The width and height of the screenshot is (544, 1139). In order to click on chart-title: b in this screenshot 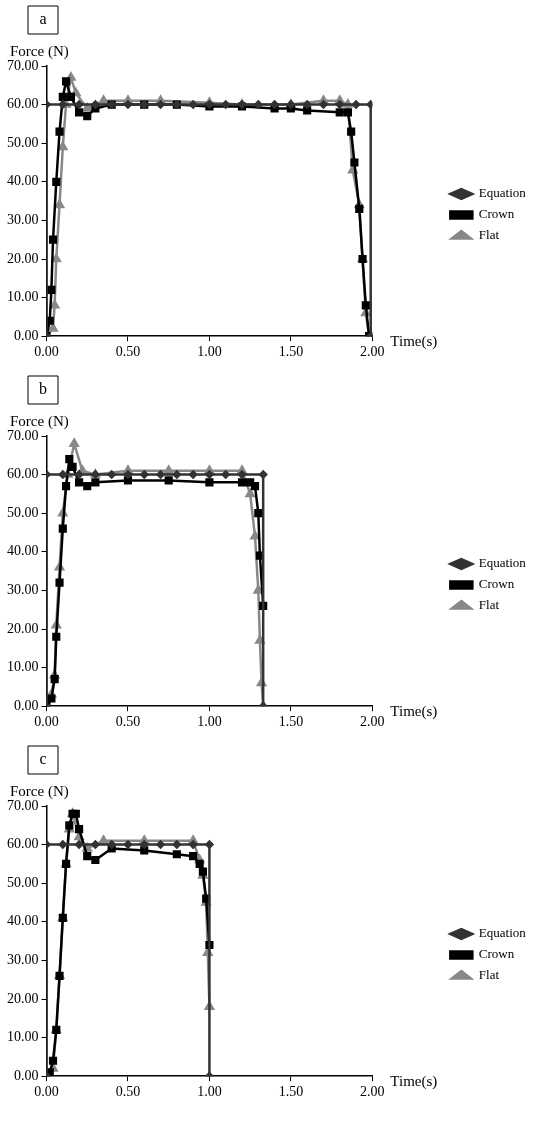, I will do `click(43, 389)`.